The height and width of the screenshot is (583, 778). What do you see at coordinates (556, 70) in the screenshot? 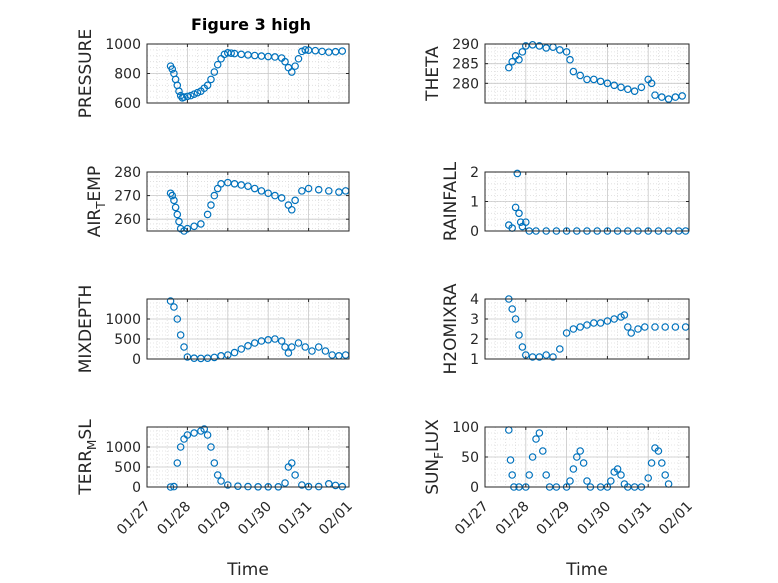
I see `panel-theta: 280 285 290 THETA` at bounding box center [556, 70].